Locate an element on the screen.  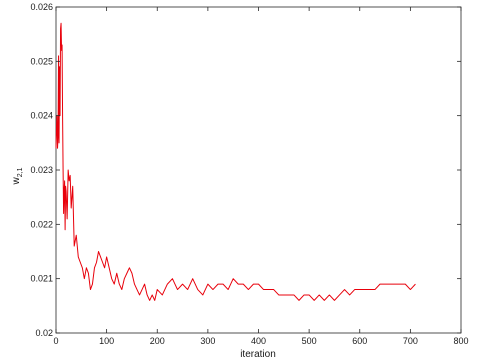
y-tick-label: 0.024 is located at coordinates (41, 116).